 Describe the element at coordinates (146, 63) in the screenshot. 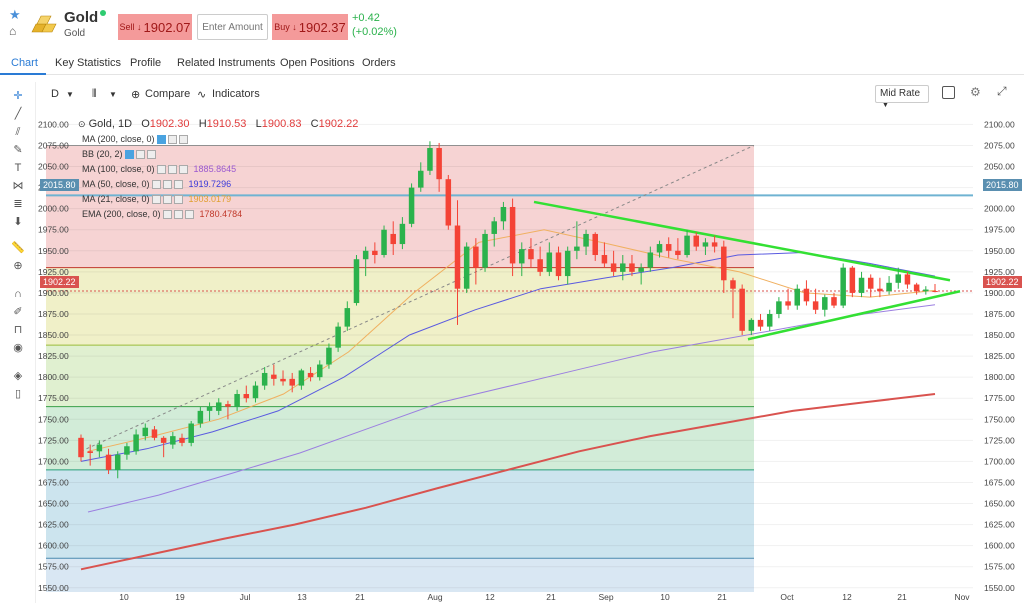

I see `tab-profile: Profile` at that location.